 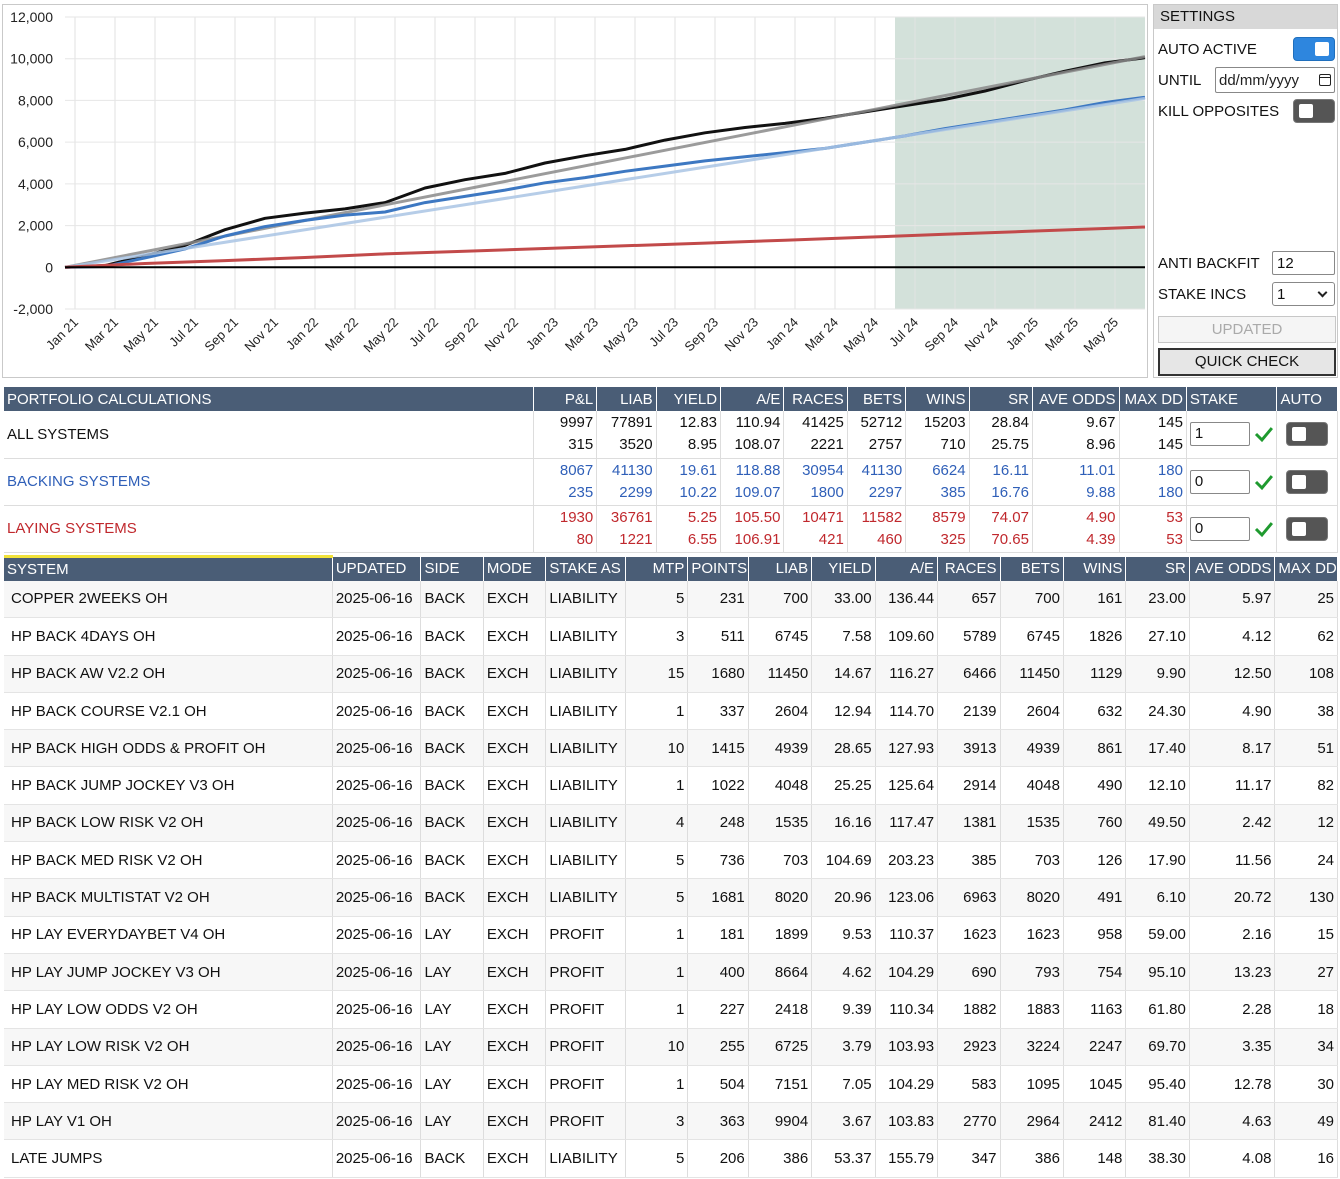 What do you see at coordinates (452, 568) in the screenshot?
I see `col-header-side: SIDE` at bounding box center [452, 568].